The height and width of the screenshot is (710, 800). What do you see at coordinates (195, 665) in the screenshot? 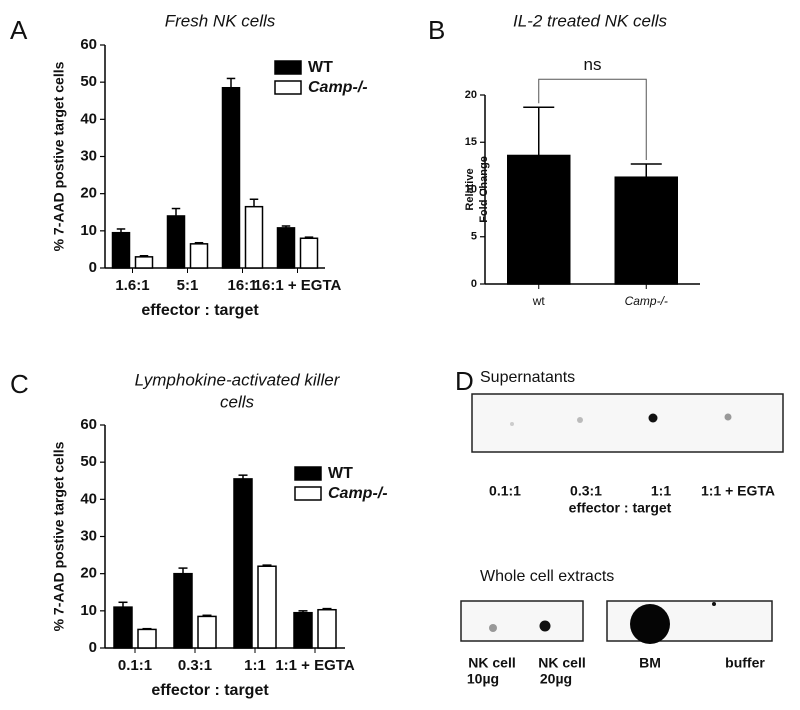
I see `x-tick-label: 0.3:1` at bounding box center [195, 665].